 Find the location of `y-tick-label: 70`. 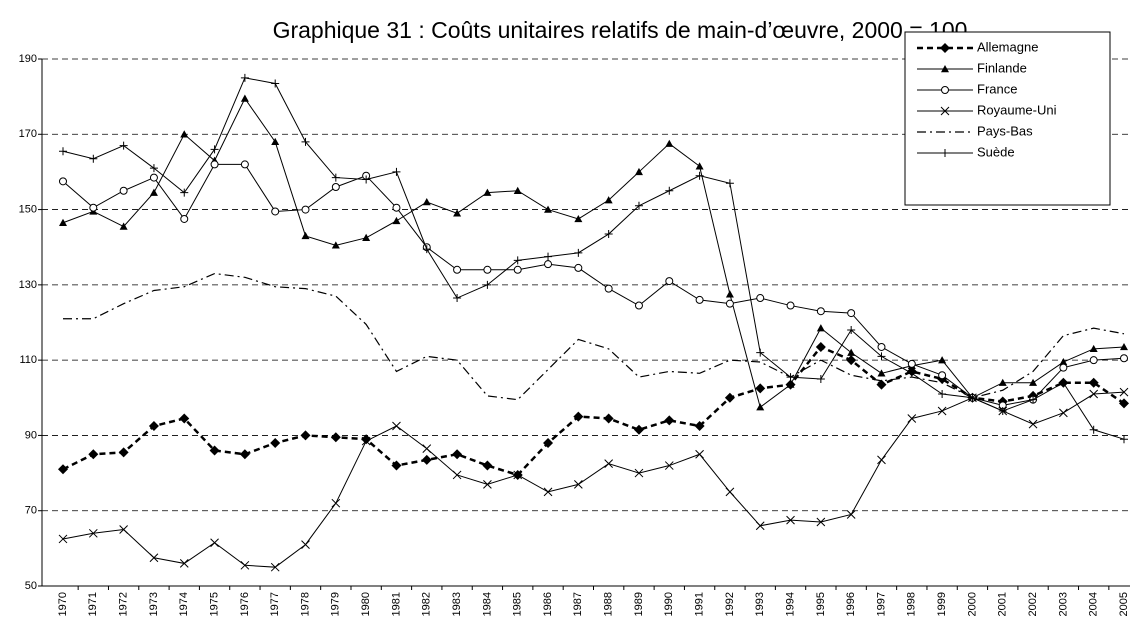

y-tick-label: 70 is located at coordinates (31, 511).